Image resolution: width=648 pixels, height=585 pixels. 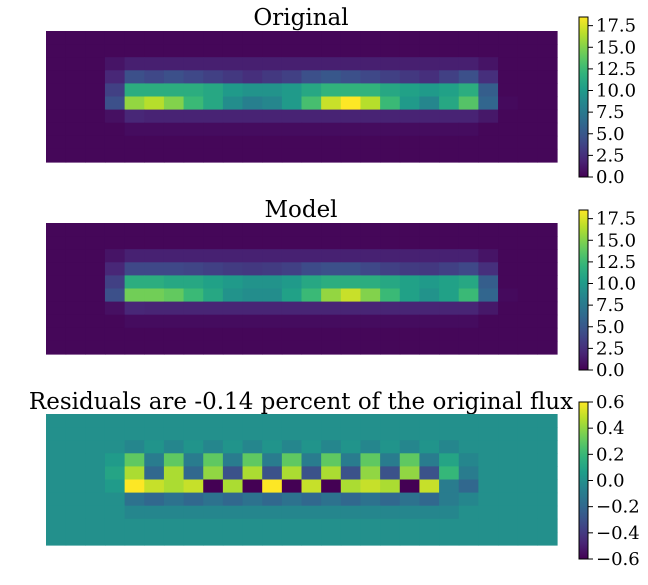 I want to click on colorbar-tick-label: 10.0, so click(x=616, y=284).